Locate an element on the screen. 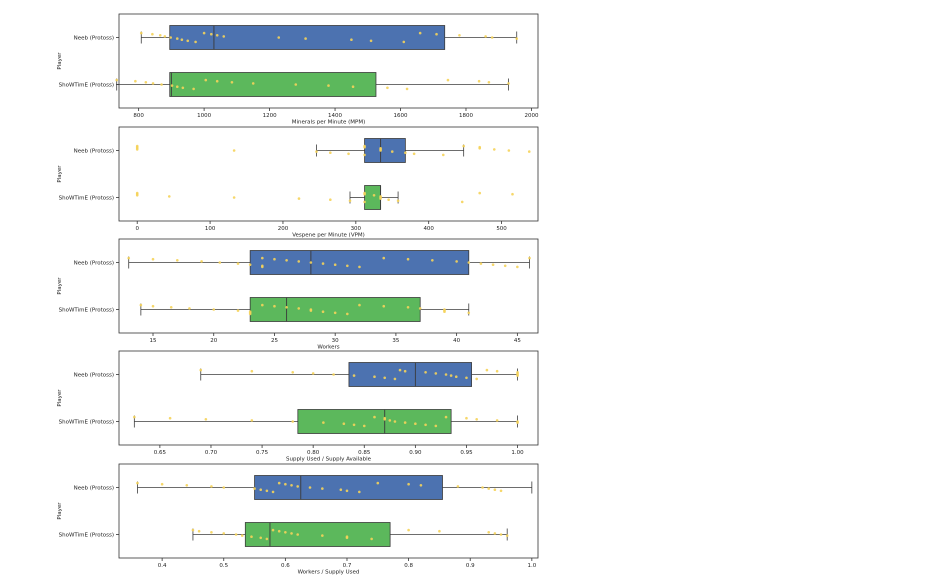  x-tick-label: 1600 is located at coordinates (401, 116).